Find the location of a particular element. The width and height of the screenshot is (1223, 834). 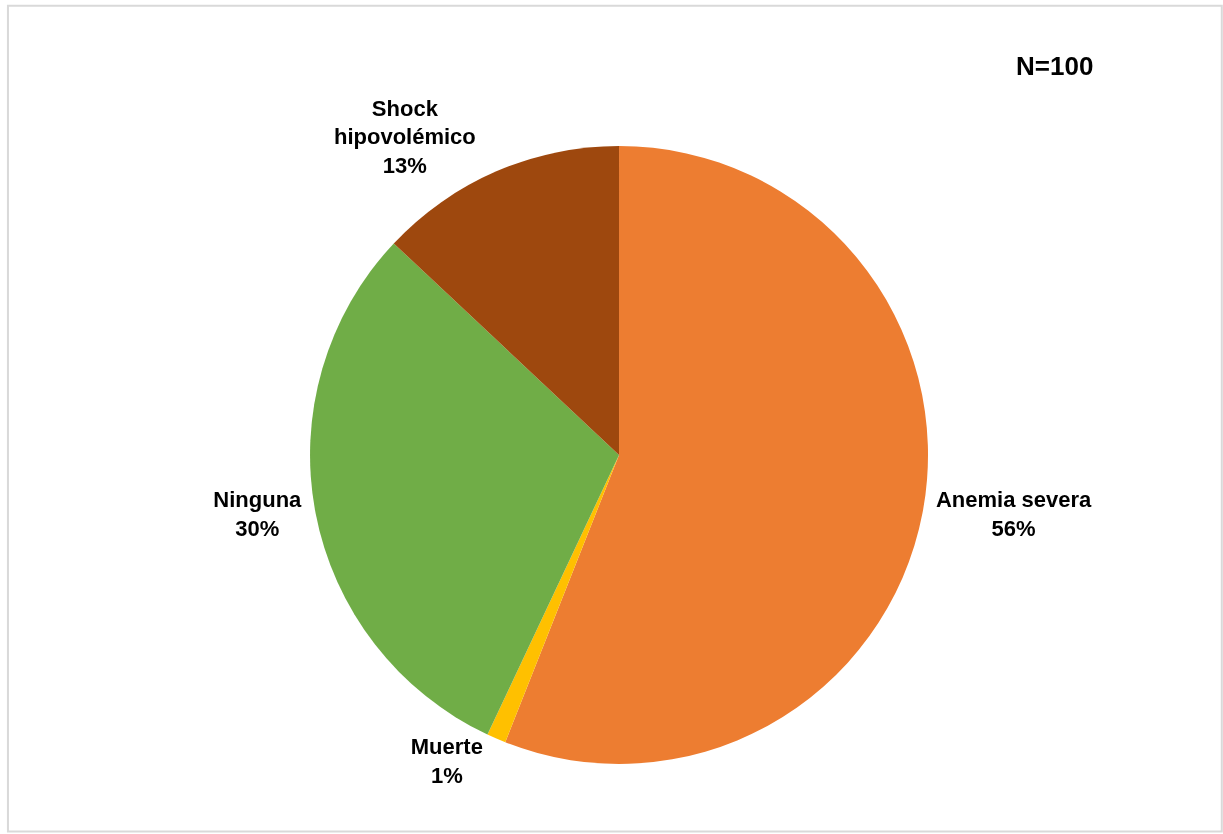

data-label: 56% is located at coordinates (1013, 528).